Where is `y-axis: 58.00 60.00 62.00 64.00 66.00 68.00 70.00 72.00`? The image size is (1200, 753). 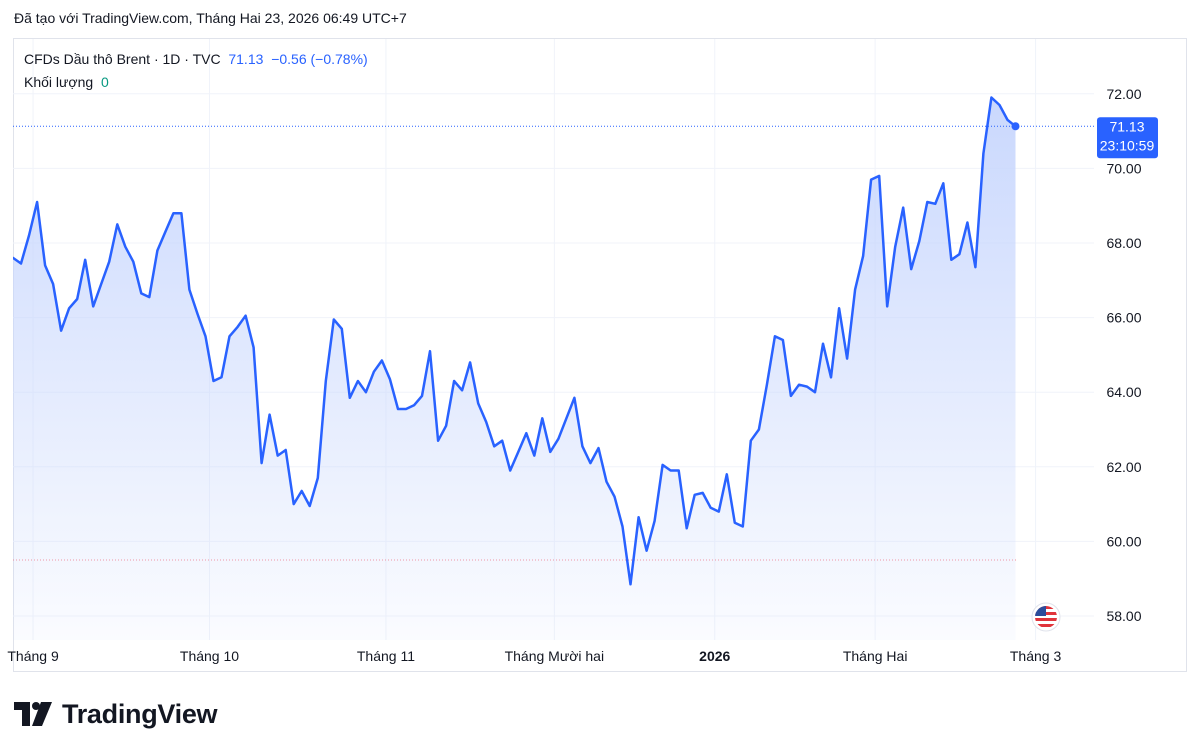 y-axis: 58.00 60.00 62.00 64.00 66.00 68.00 70.00 72.00 is located at coordinates (1123, 355).